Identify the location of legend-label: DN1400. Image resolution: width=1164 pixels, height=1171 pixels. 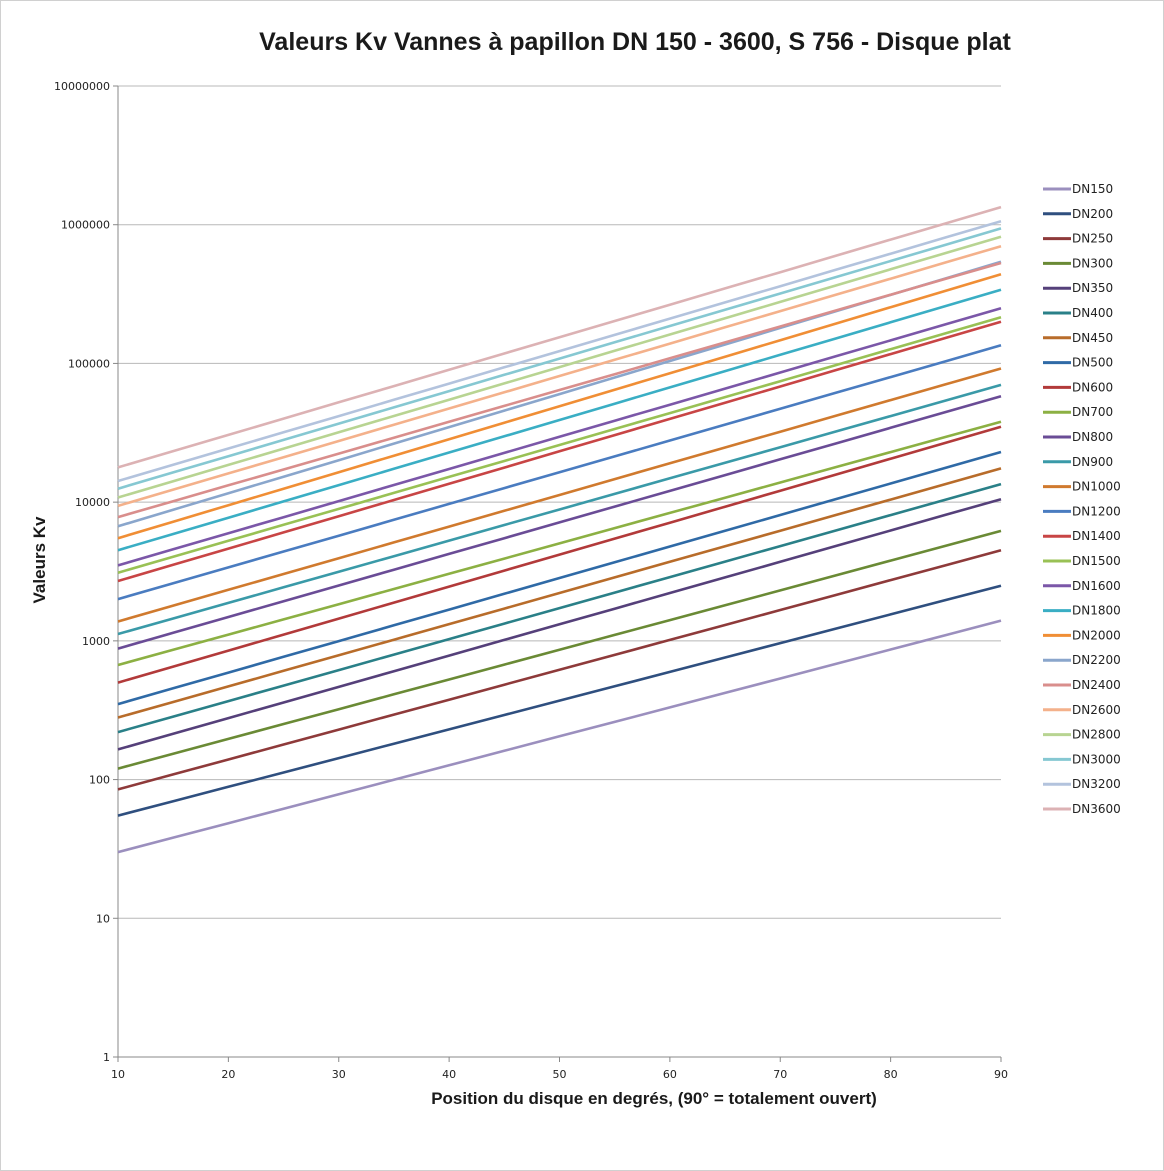
(1096, 536).